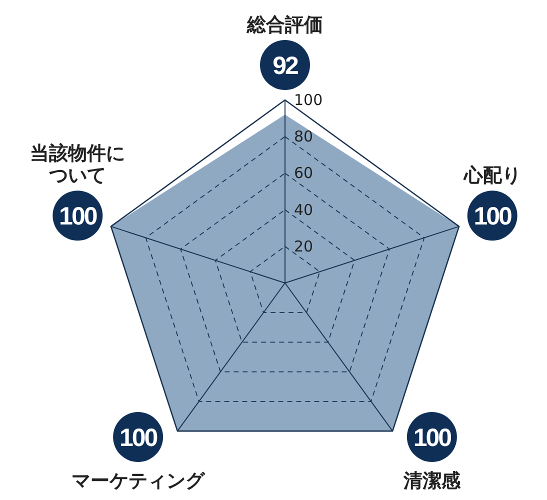 This screenshot has height=500, width=547. Describe the element at coordinates (304, 246) in the screenshot. I see `y-tick-label: 20` at that location.